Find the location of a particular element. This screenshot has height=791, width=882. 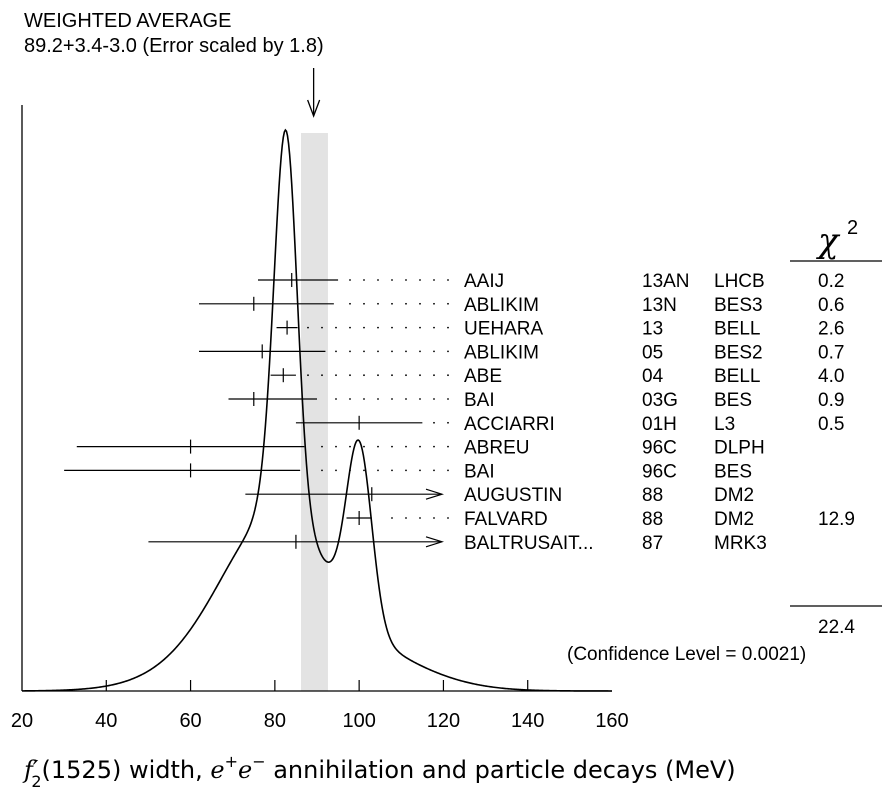

x-label-prime: ′ is located at coordinates (36, 770).